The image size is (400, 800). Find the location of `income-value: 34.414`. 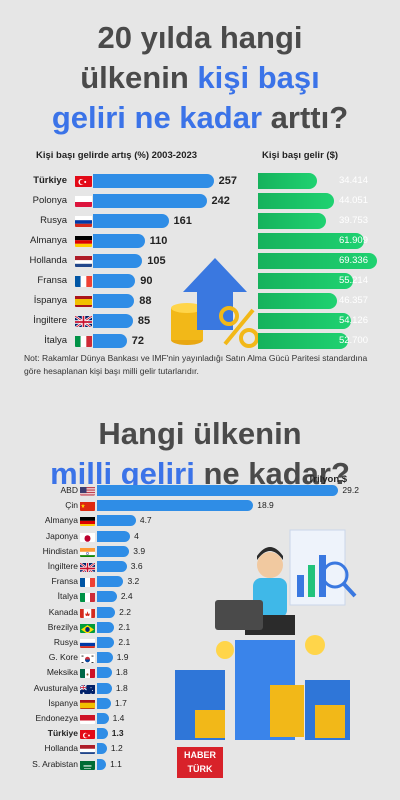

income-value: 34.414 is located at coordinates (353, 180).